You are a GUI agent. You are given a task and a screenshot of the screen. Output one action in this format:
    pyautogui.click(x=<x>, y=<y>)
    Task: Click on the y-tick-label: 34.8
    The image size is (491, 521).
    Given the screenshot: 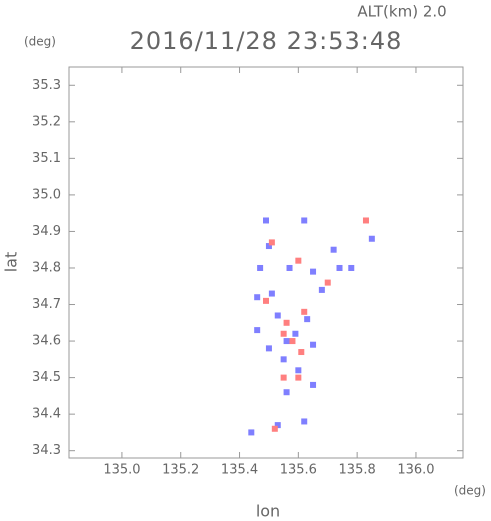 What is the action you would take?
    pyautogui.click(x=46, y=267)
    